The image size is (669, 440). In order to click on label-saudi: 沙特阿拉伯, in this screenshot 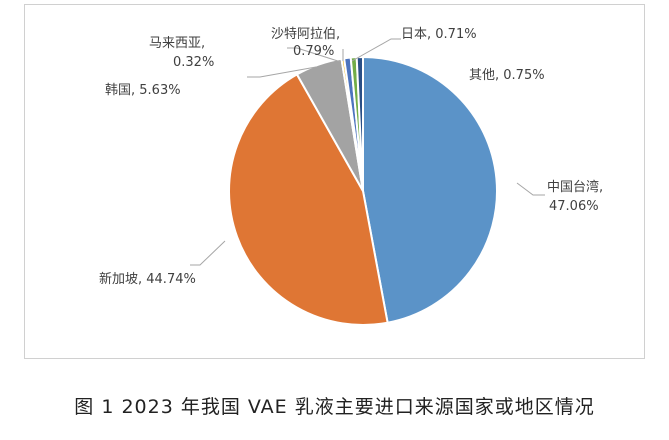, I will do `click(305, 34)`.